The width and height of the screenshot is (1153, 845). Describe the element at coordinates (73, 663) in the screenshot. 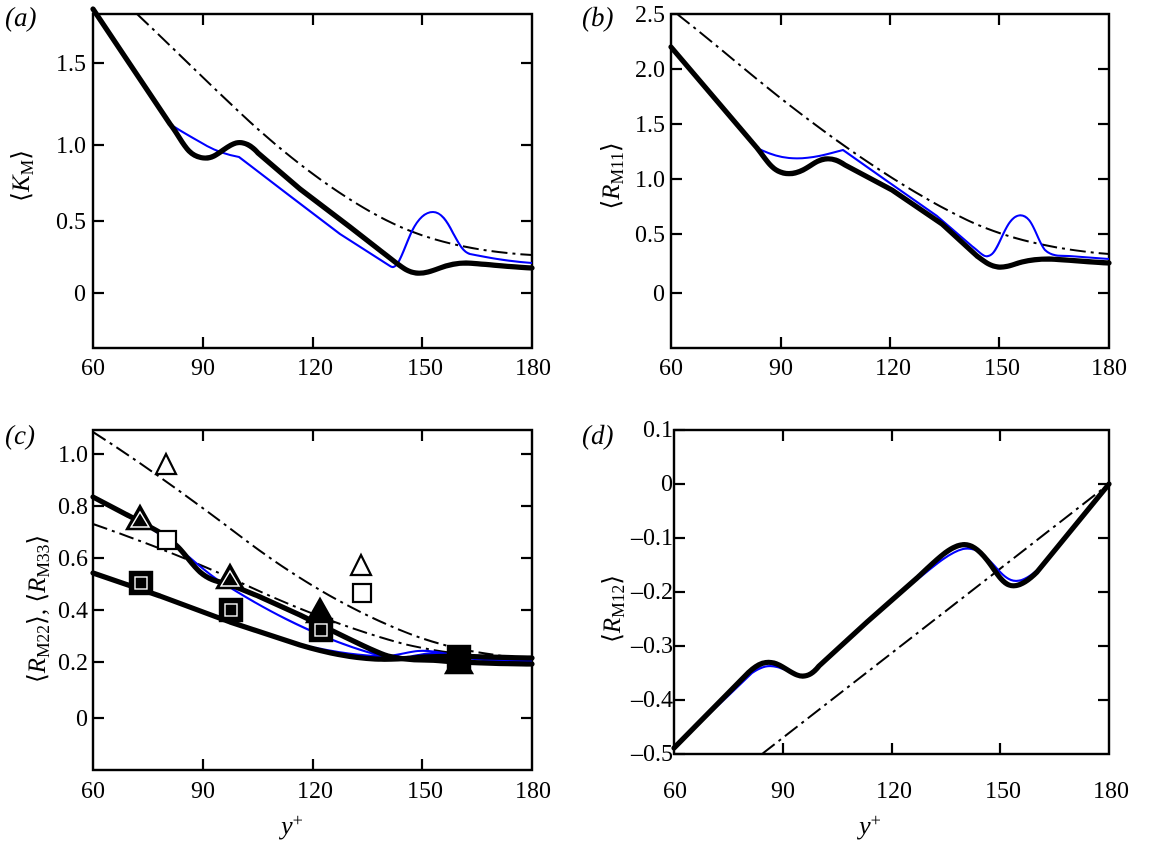

I see `panel-c-ytick-0.2: 0.2` at that location.